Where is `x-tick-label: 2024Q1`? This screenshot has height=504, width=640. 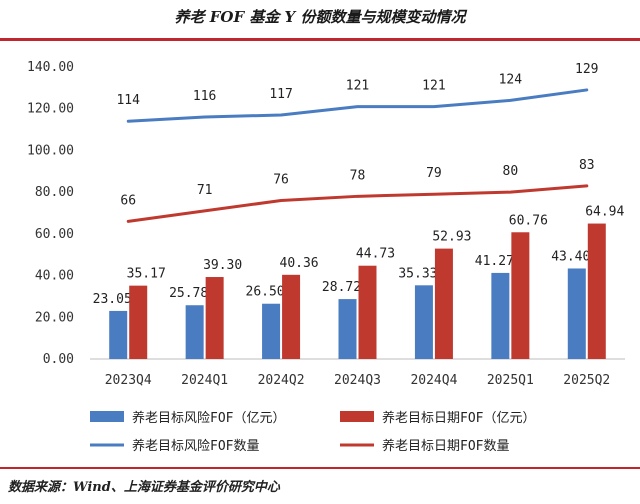 x-tick-label: 2024Q1 is located at coordinates (204, 380).